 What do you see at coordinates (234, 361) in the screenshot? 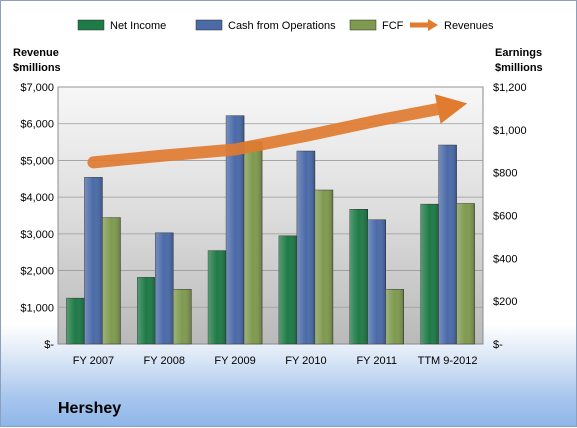
I see `x-tick-label: FY 2009` at bounding box center [234, 361].